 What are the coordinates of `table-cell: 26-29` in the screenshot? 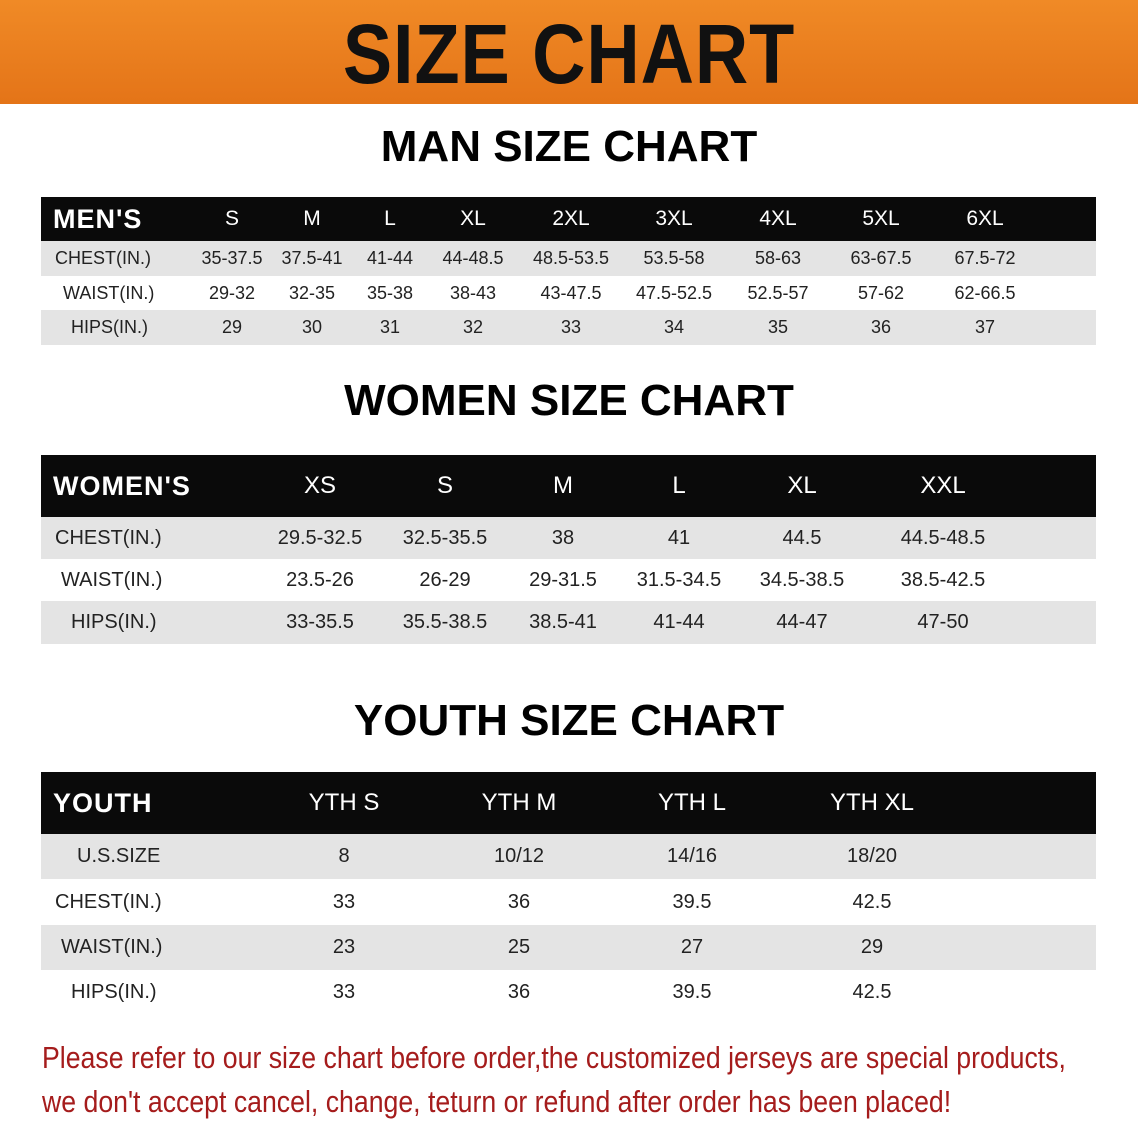 It's located at (445, 579).